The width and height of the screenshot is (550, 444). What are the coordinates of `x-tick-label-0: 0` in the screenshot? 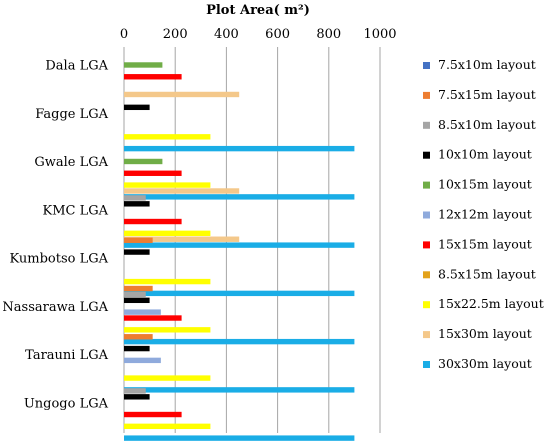 It's located at (124, 34).